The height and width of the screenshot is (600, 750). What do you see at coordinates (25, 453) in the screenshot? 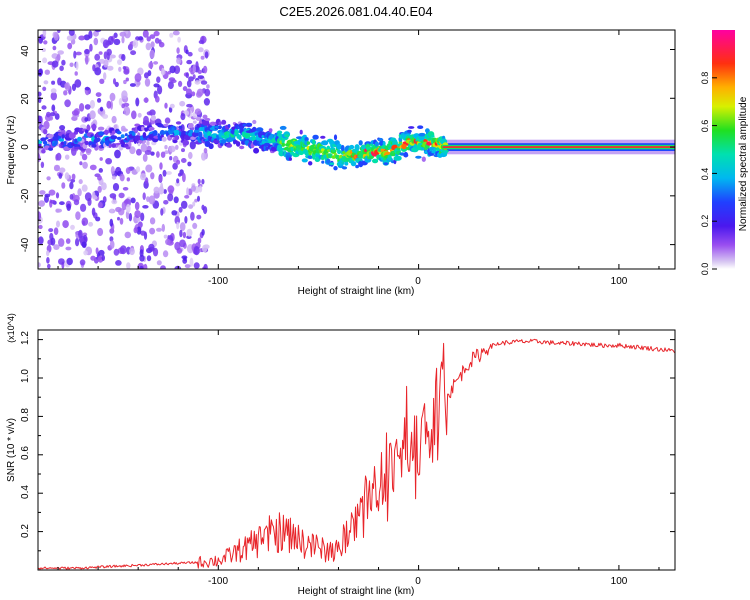
I see `snr-ytick-label: 0.6` at bounding box center [25, 453].